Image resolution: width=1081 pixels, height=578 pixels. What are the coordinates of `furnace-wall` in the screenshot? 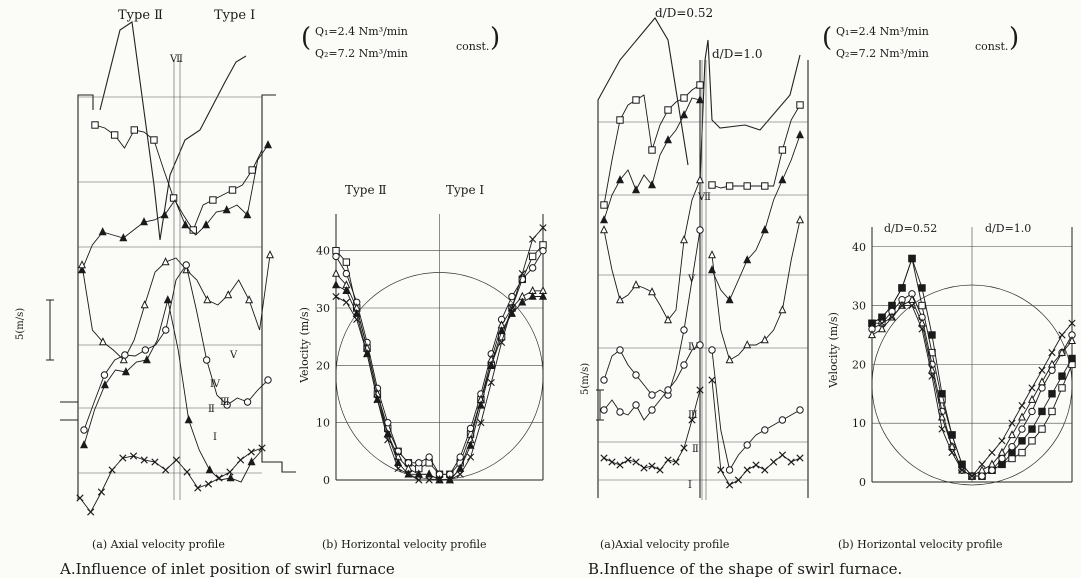 It's located at (69, 411).